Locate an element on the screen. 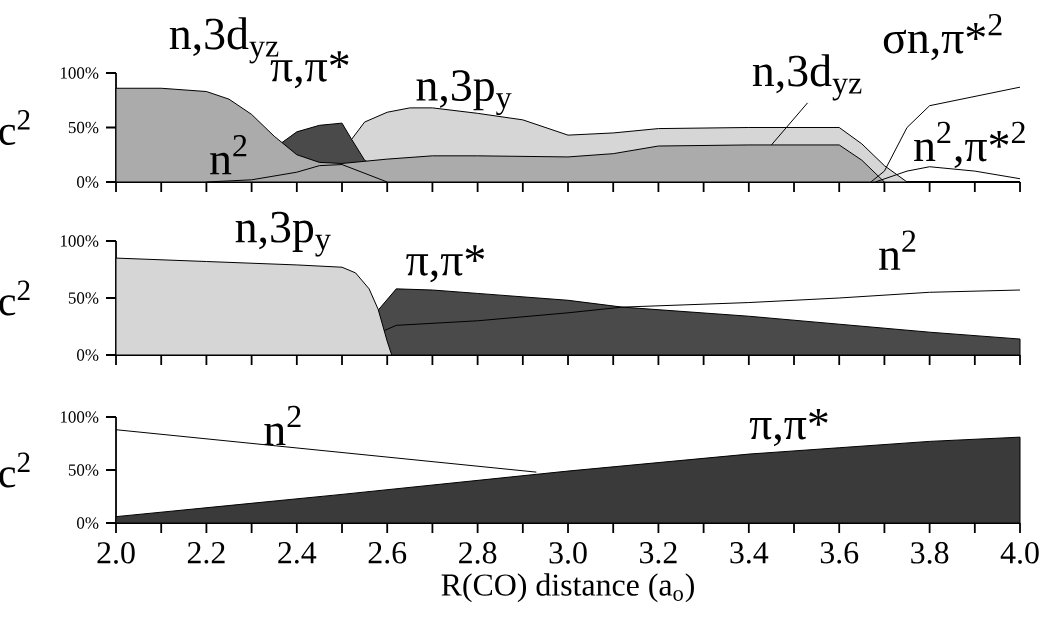  x-tick-label: 2.6 is located at coordinates (387, 553).